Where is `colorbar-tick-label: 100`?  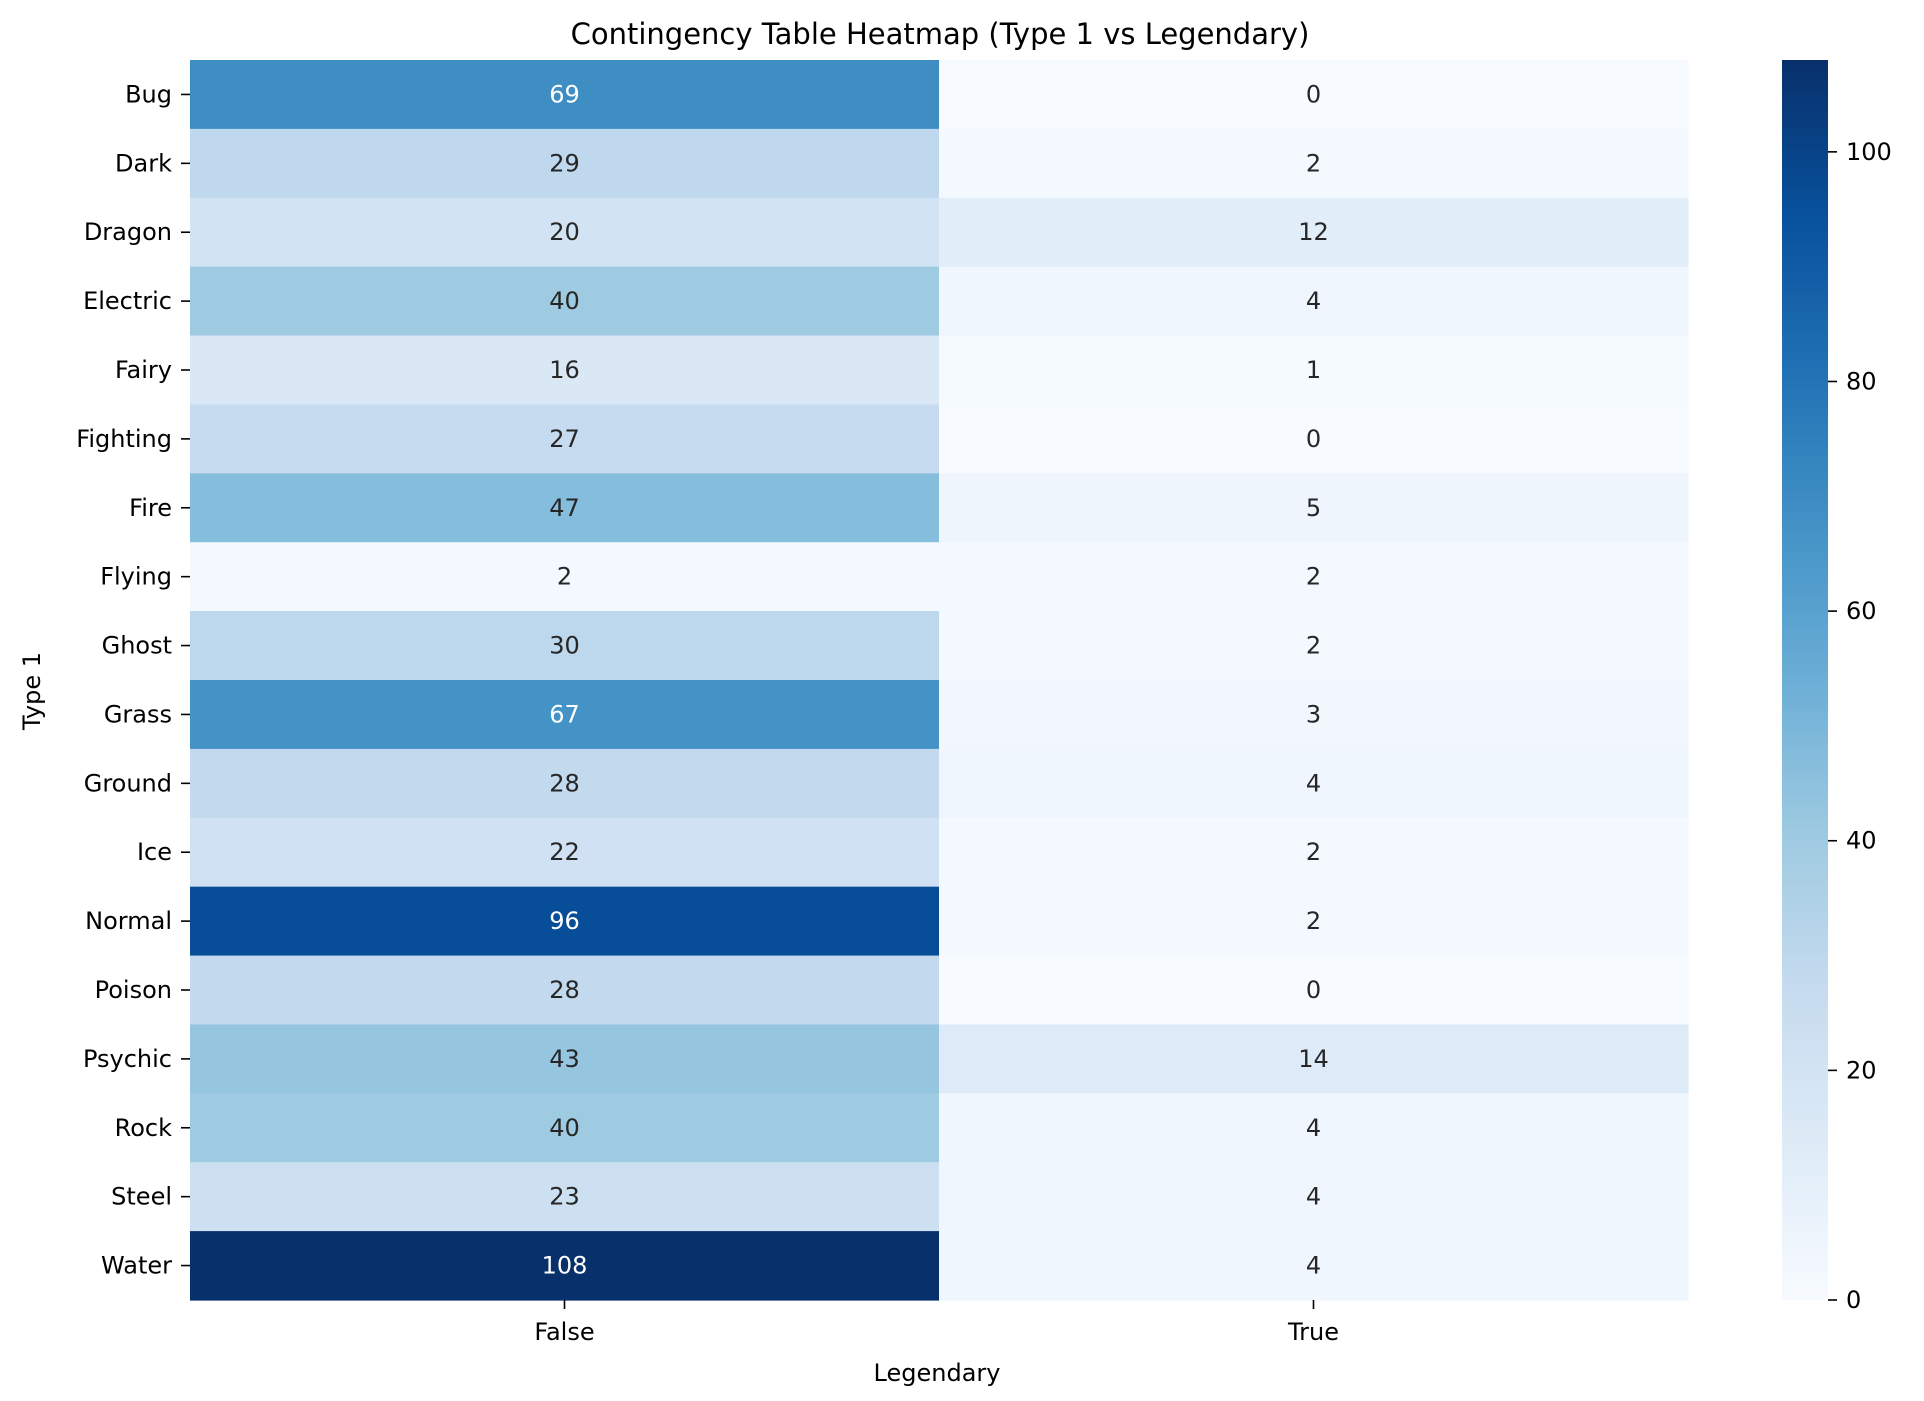
colorbar-tick-label: 100 is located at coordinates (1869, 152).